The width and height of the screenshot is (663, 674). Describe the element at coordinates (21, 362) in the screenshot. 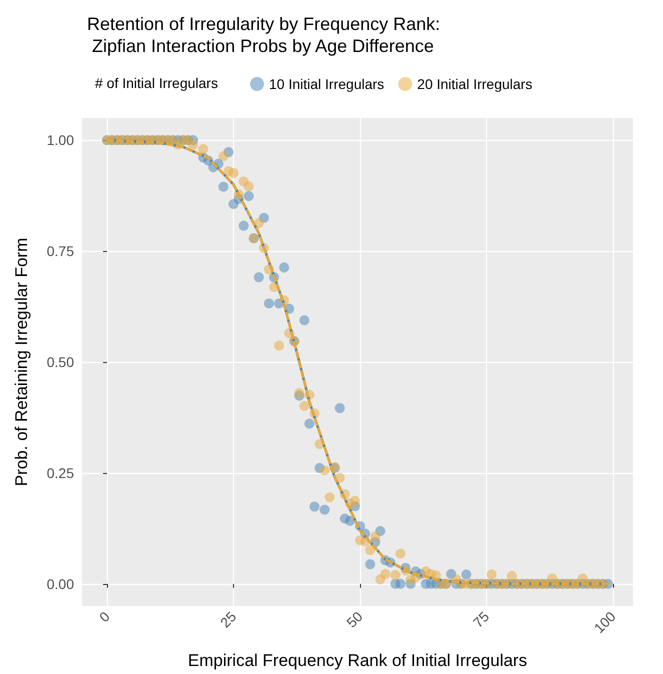

I see `y-axis-title: Prob. of Retaining Irregular Form` at that location.